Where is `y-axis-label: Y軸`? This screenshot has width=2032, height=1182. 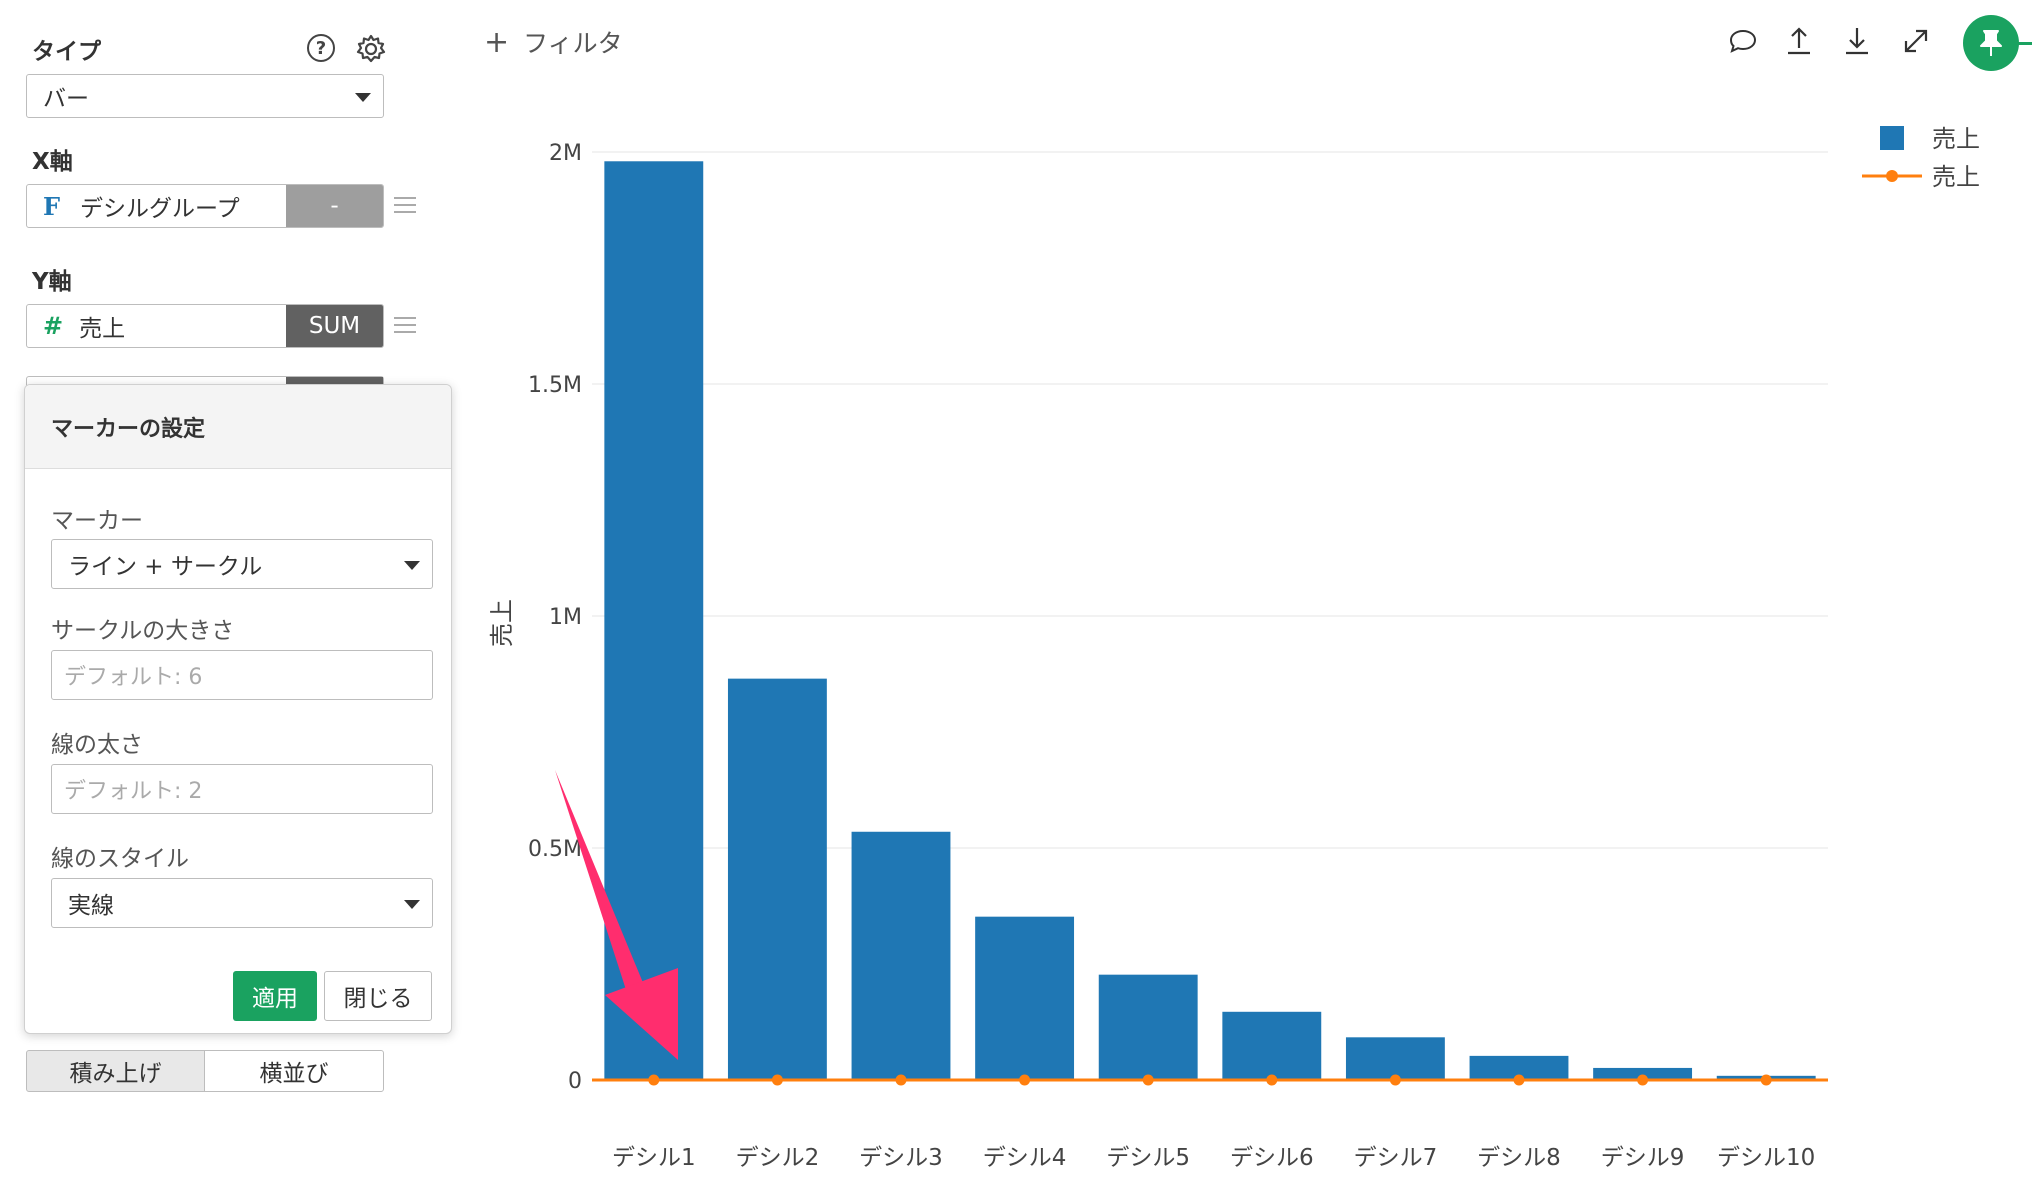
y-axis-label: Y軸 is located at coordinates (52, 282).